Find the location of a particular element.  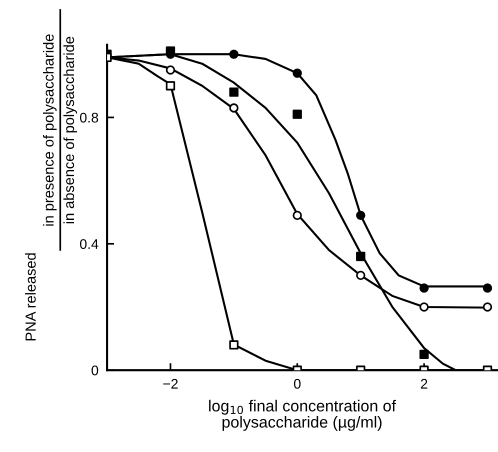

x-tick-label: 2 is located at coordinates (424, 383).